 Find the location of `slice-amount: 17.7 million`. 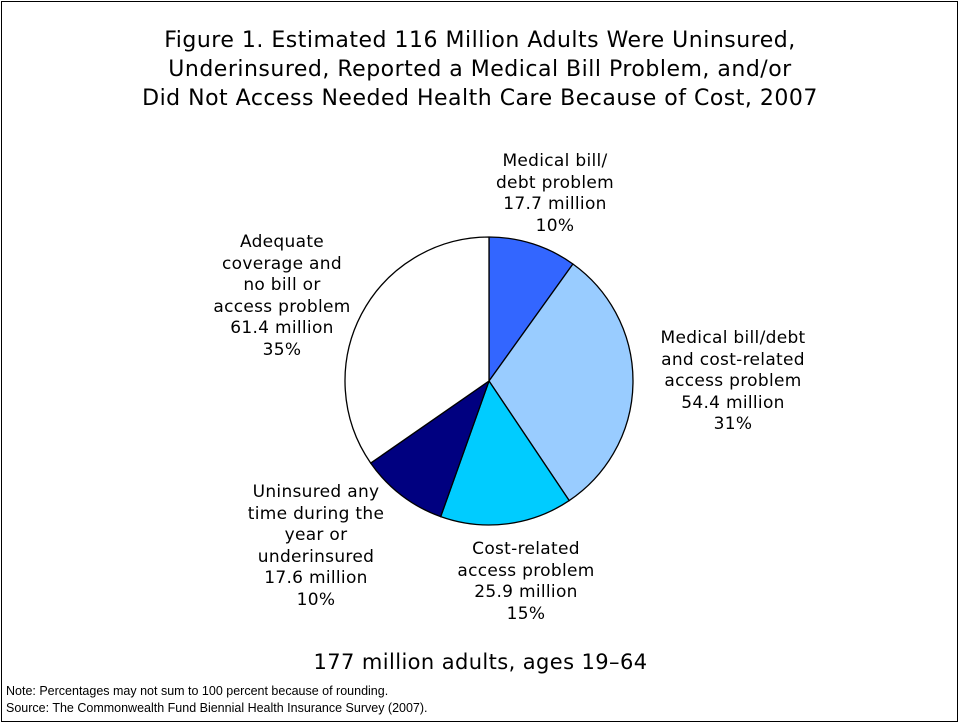

slice-amount: 17.7 million is located at coordinates (555, 204).